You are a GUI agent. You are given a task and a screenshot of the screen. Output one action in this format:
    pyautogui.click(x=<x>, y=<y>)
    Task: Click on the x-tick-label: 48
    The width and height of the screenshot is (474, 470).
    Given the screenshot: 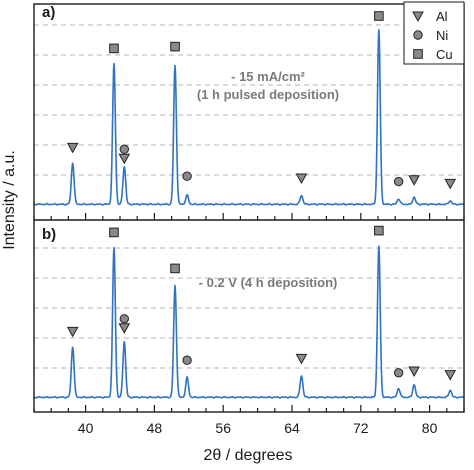 What is the action you would take?
    pyautogui.click(x=155, y=428)
    